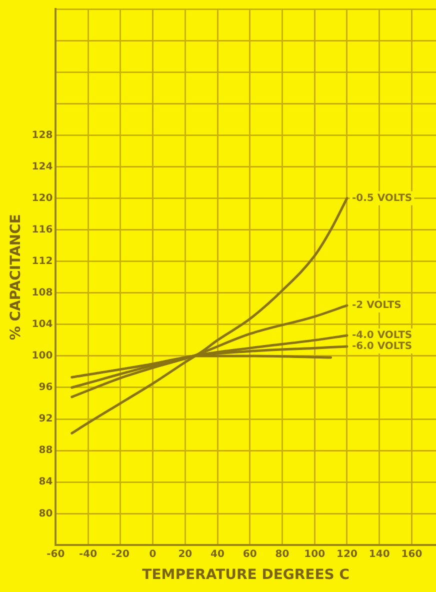 The image size is (436, 592). Describe the element at coordinates (45, 419) in the screenshot. I see `y-tick-label: 92` at that location.